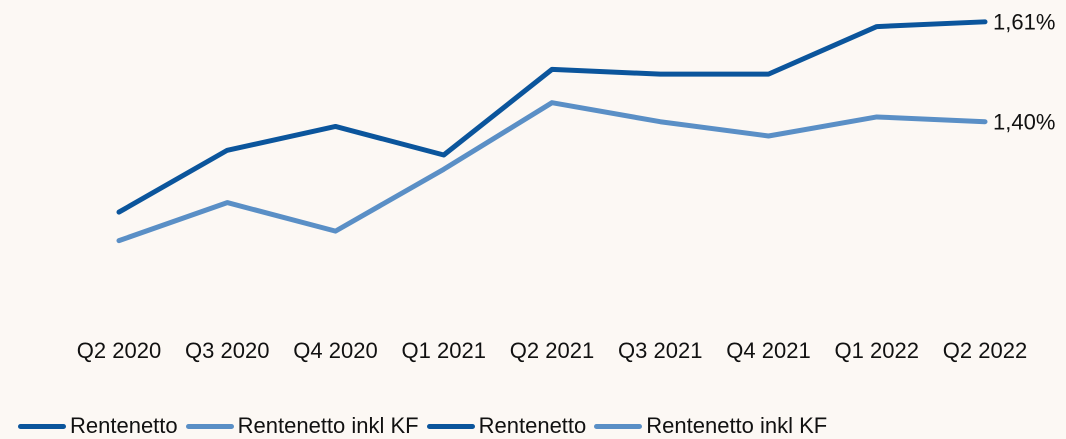  What do you see at coordinates (552, 350) in the screenshot?
I see `x-tick-label: Q2 2021` at bounding box center [552, 350].